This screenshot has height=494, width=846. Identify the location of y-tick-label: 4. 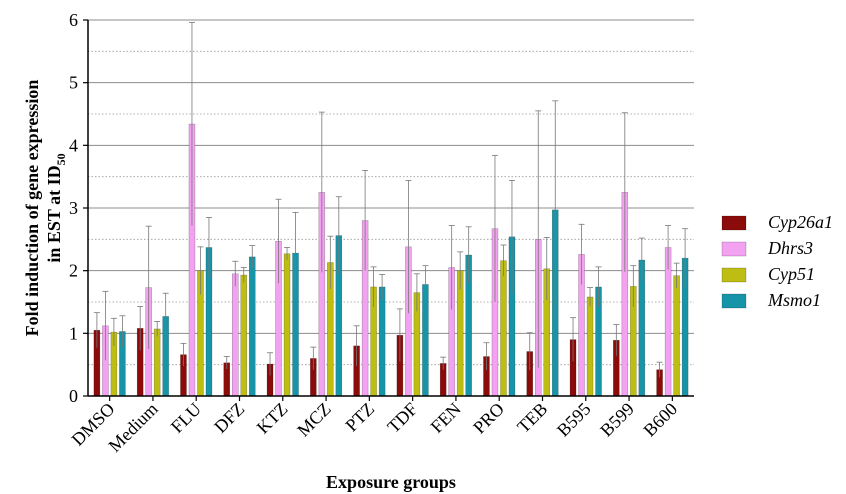
(73, 145).